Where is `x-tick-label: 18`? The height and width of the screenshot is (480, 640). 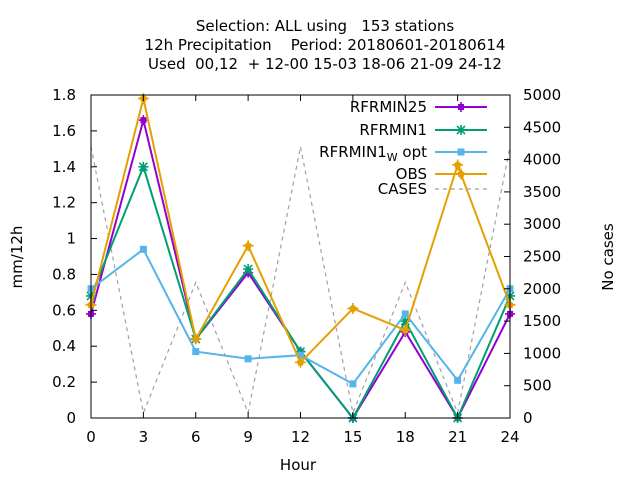 x-tick-label: 18 is located at coordinates (405, 437).